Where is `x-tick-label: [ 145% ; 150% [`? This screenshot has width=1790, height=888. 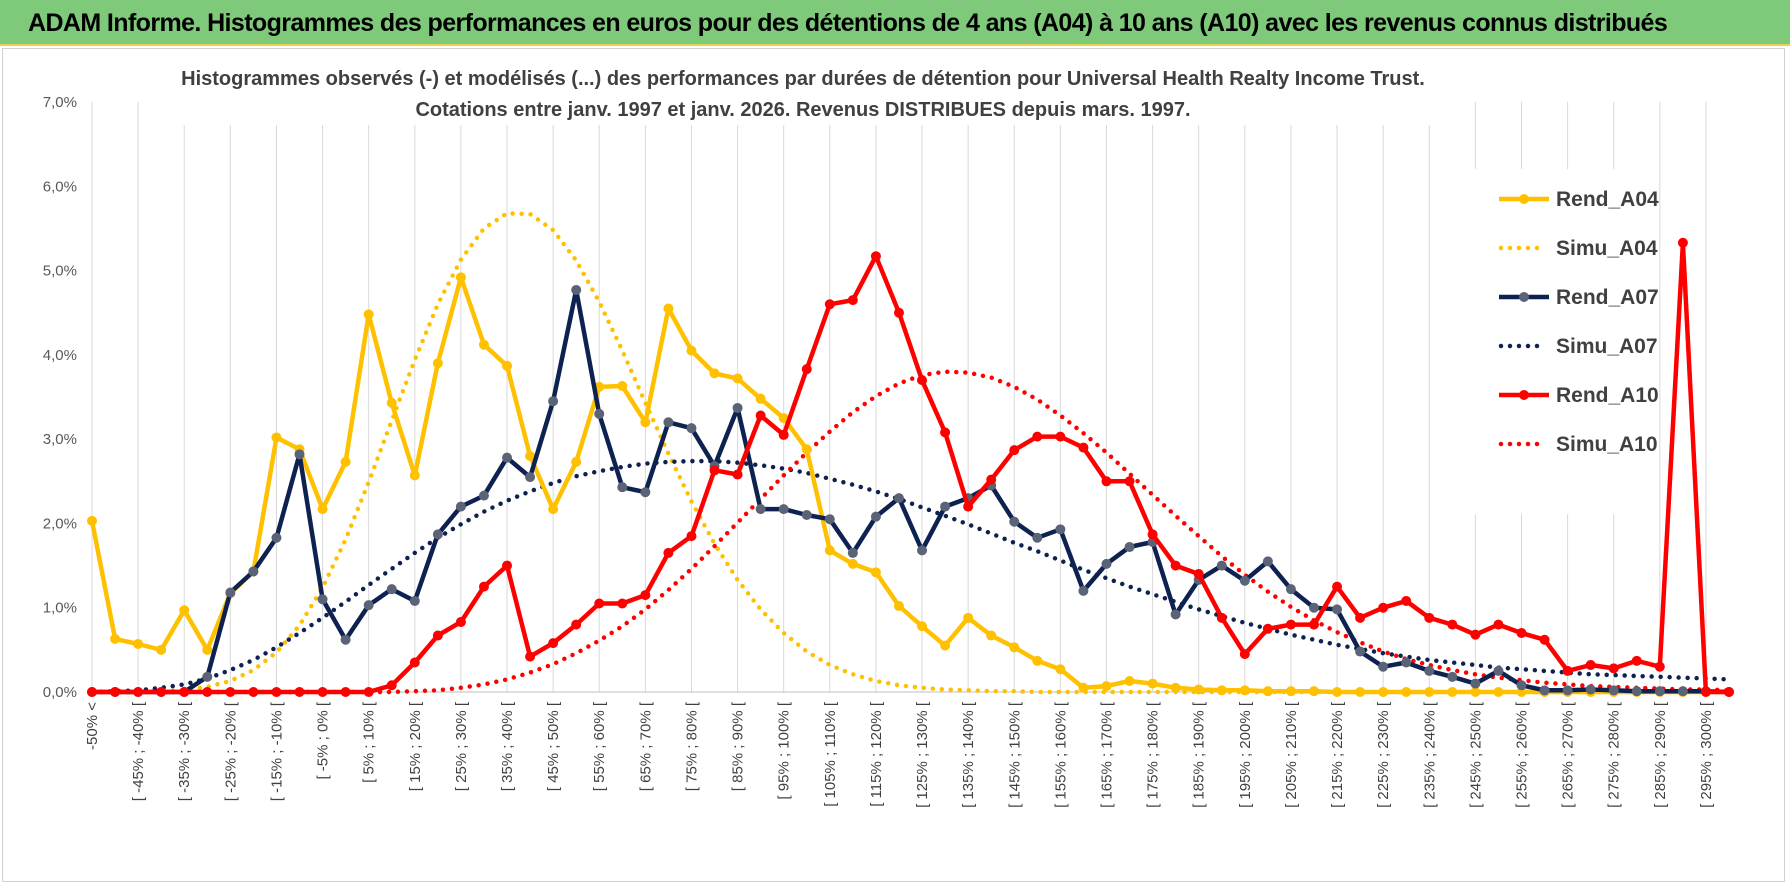
x-tick-label: [ 145% ; 150% [ is located at coordinates (1014, 754).